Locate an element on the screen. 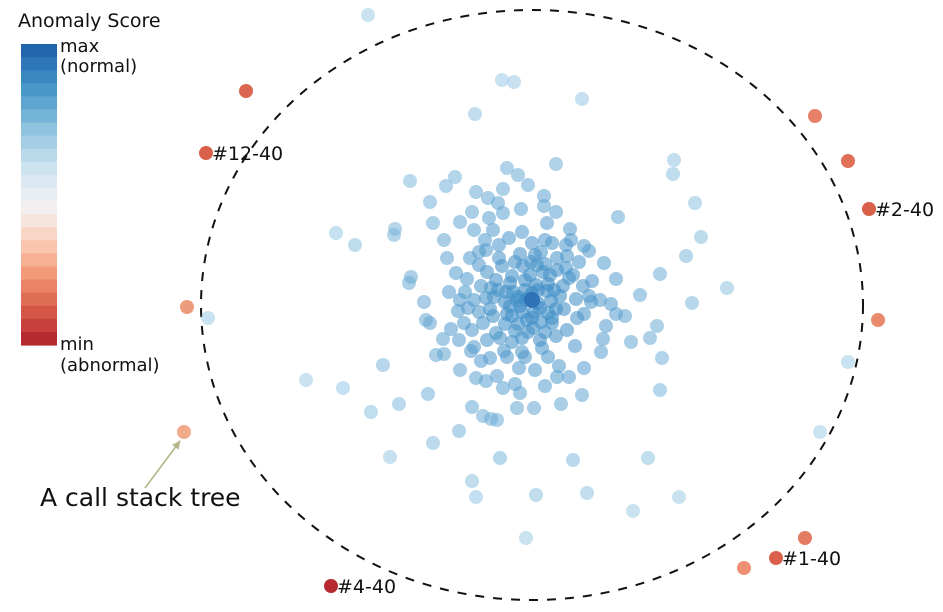 This screenshot has height=612, width=943. legend-color-bar is located at coordinates (39, 195).